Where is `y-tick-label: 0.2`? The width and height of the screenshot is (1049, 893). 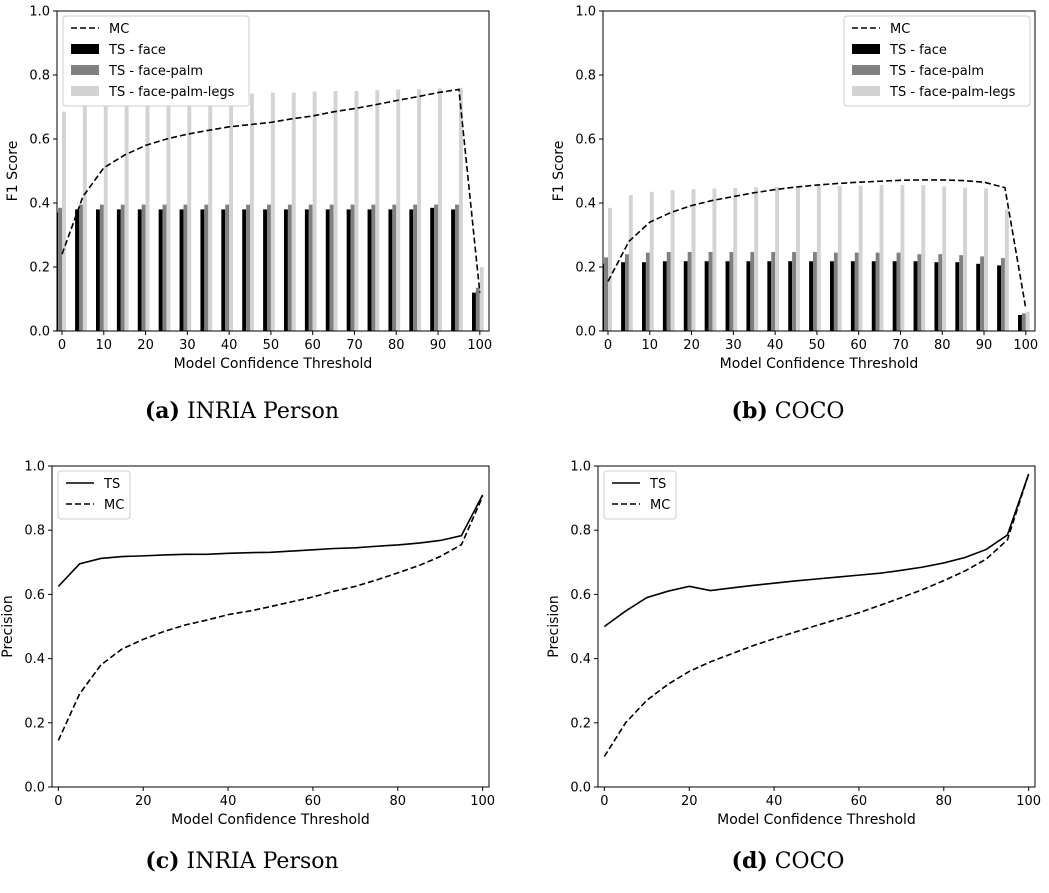
y-tick-label: 0.2 is located at coordinates (585, 268).